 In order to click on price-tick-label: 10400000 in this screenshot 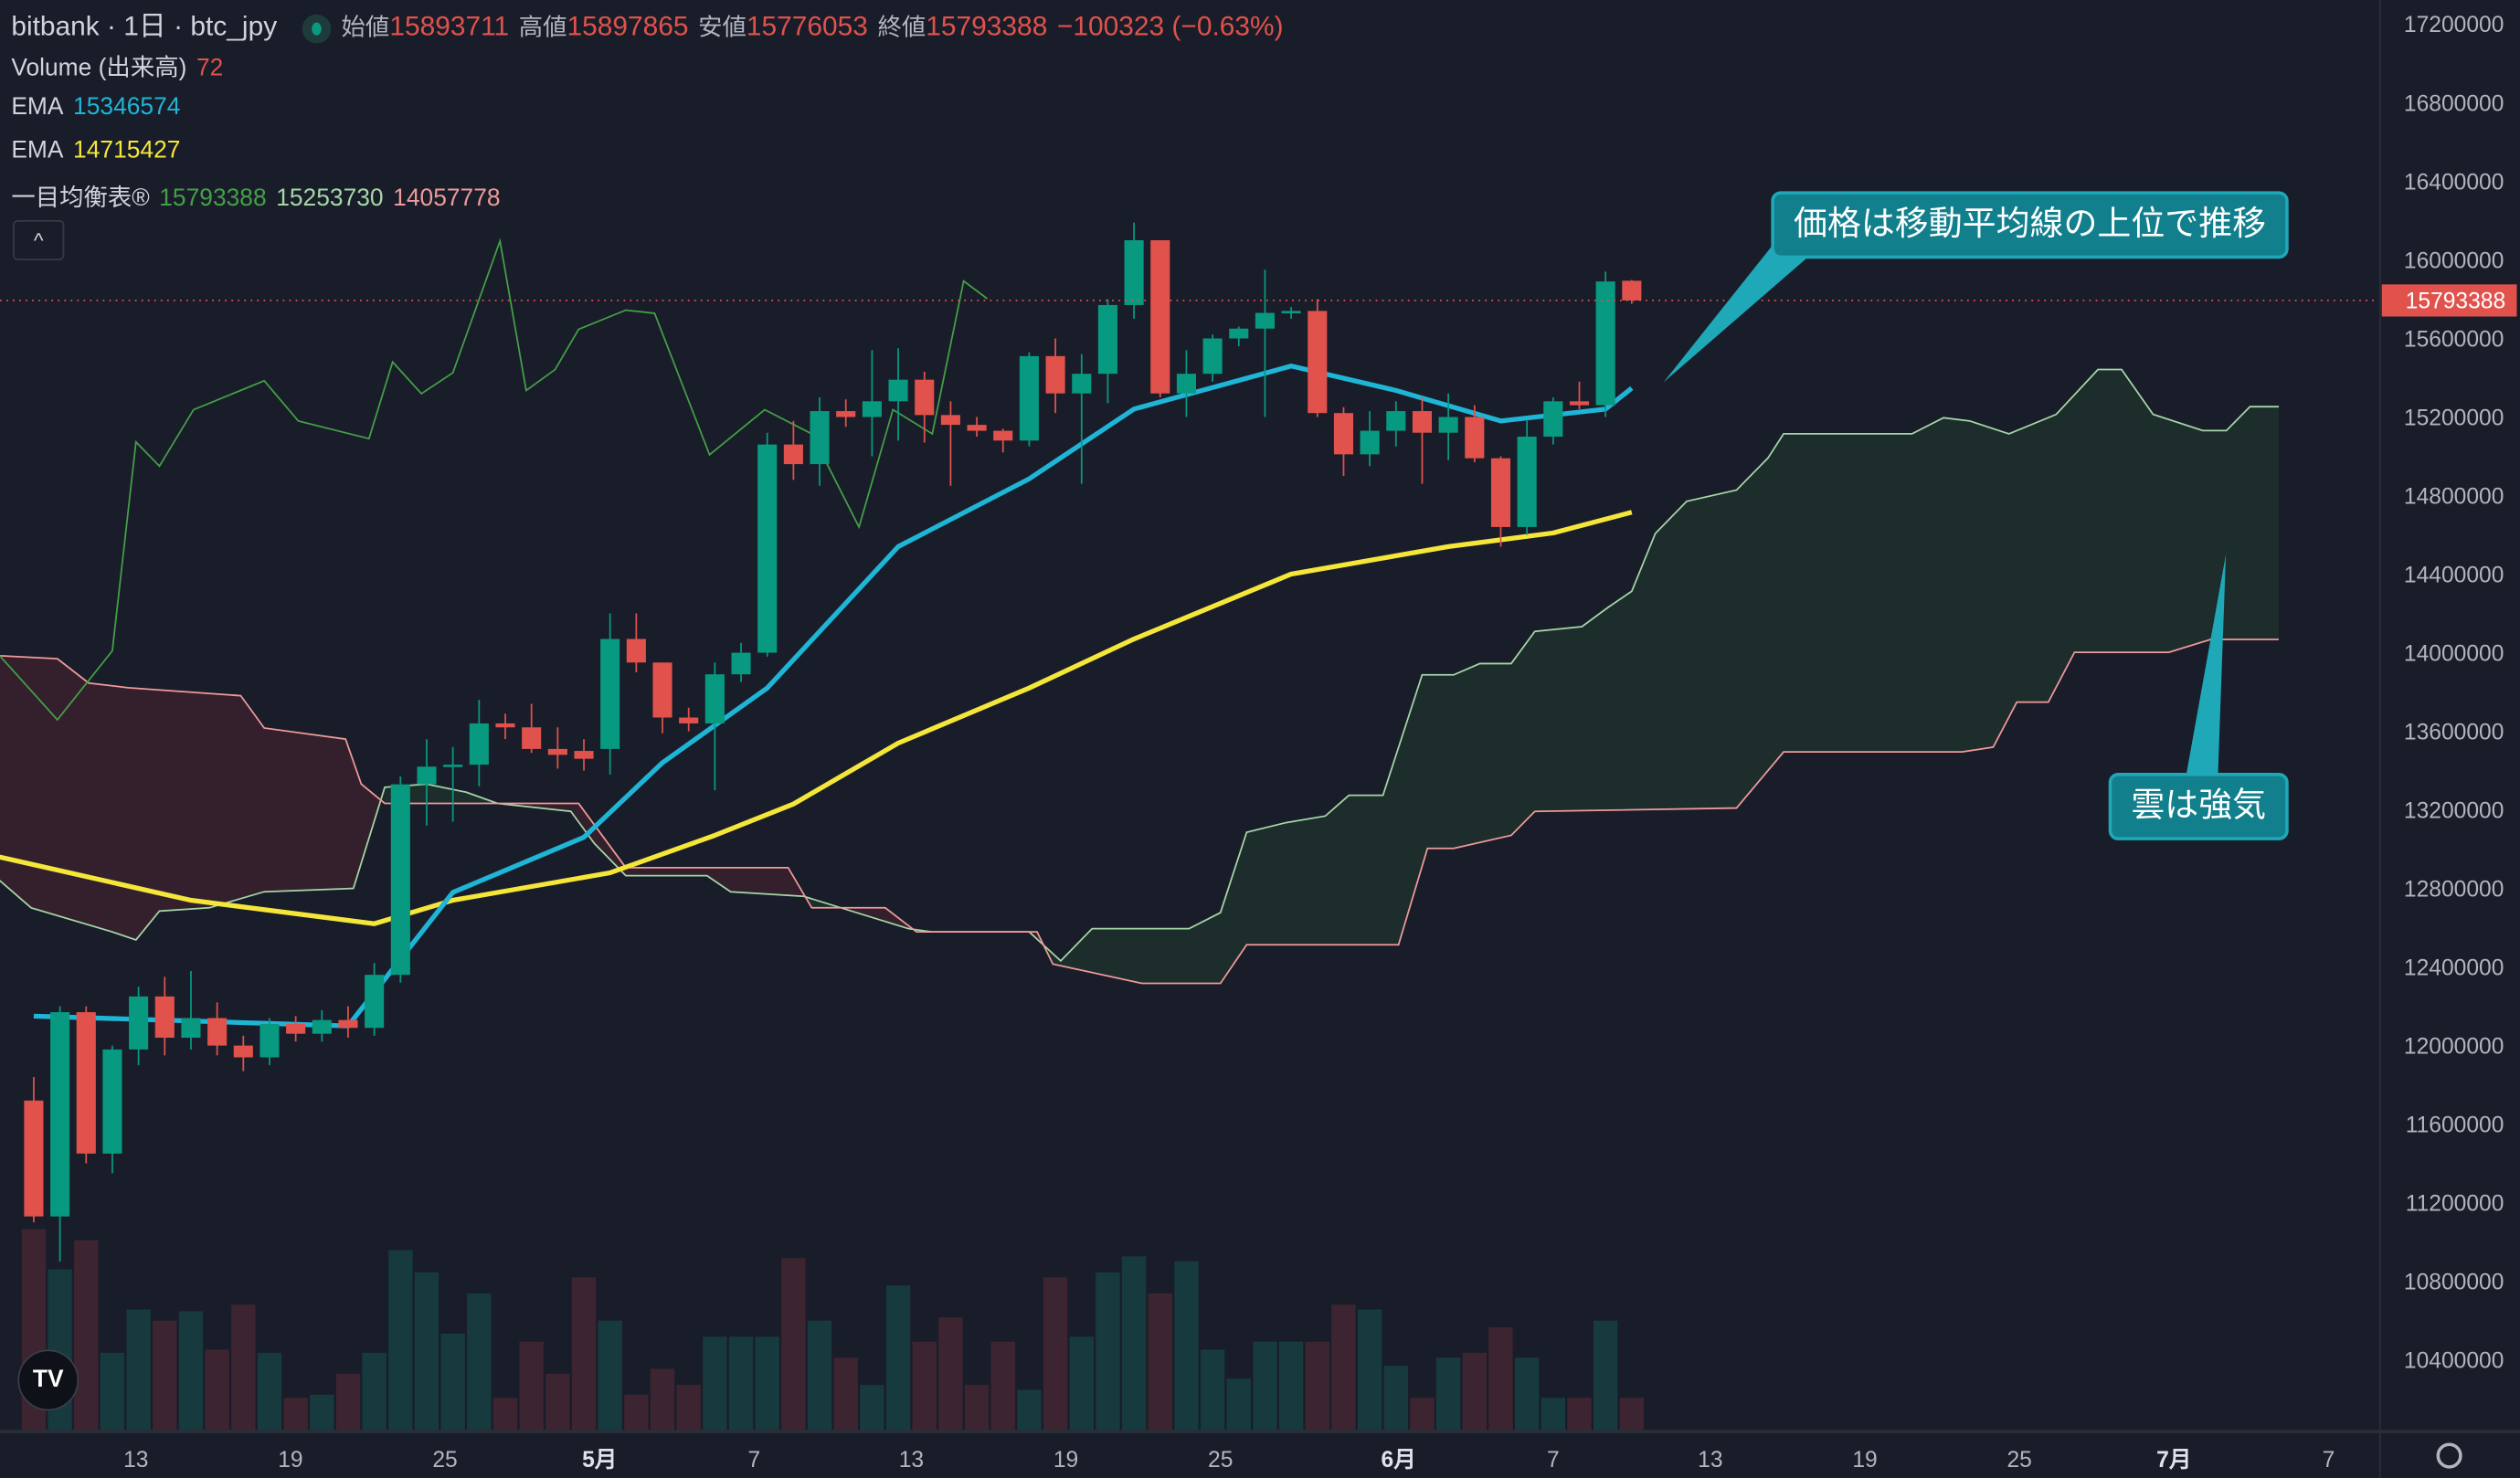, I will do `click(2454, 1360)`.